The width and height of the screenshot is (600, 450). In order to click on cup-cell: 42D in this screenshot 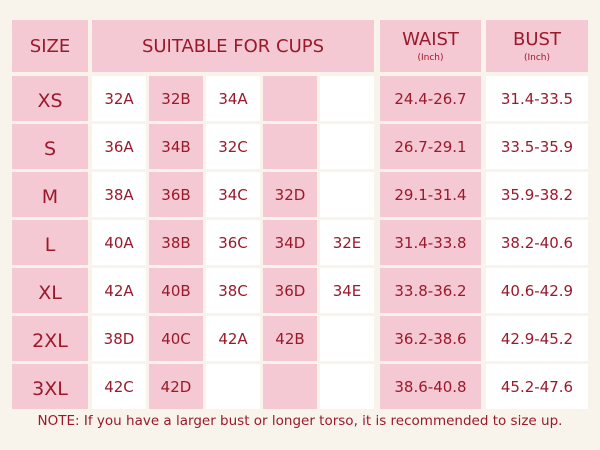, I will do `click(176, 386)`.